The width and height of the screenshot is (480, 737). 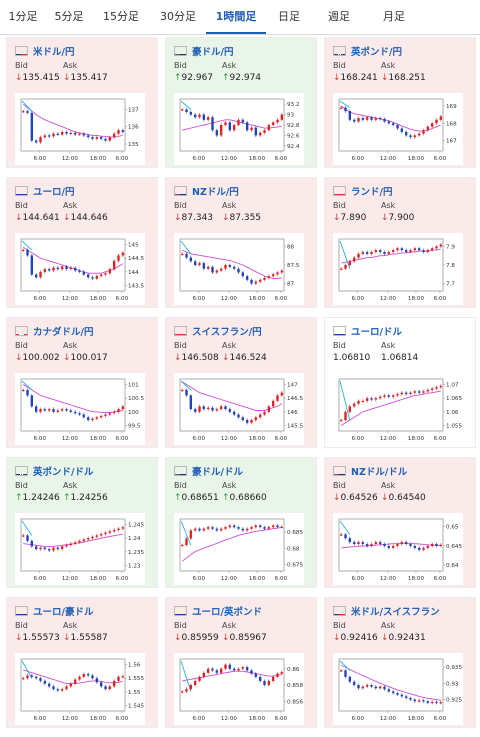 I want to click on ask-label: Ask, so click(x=70, y=625).